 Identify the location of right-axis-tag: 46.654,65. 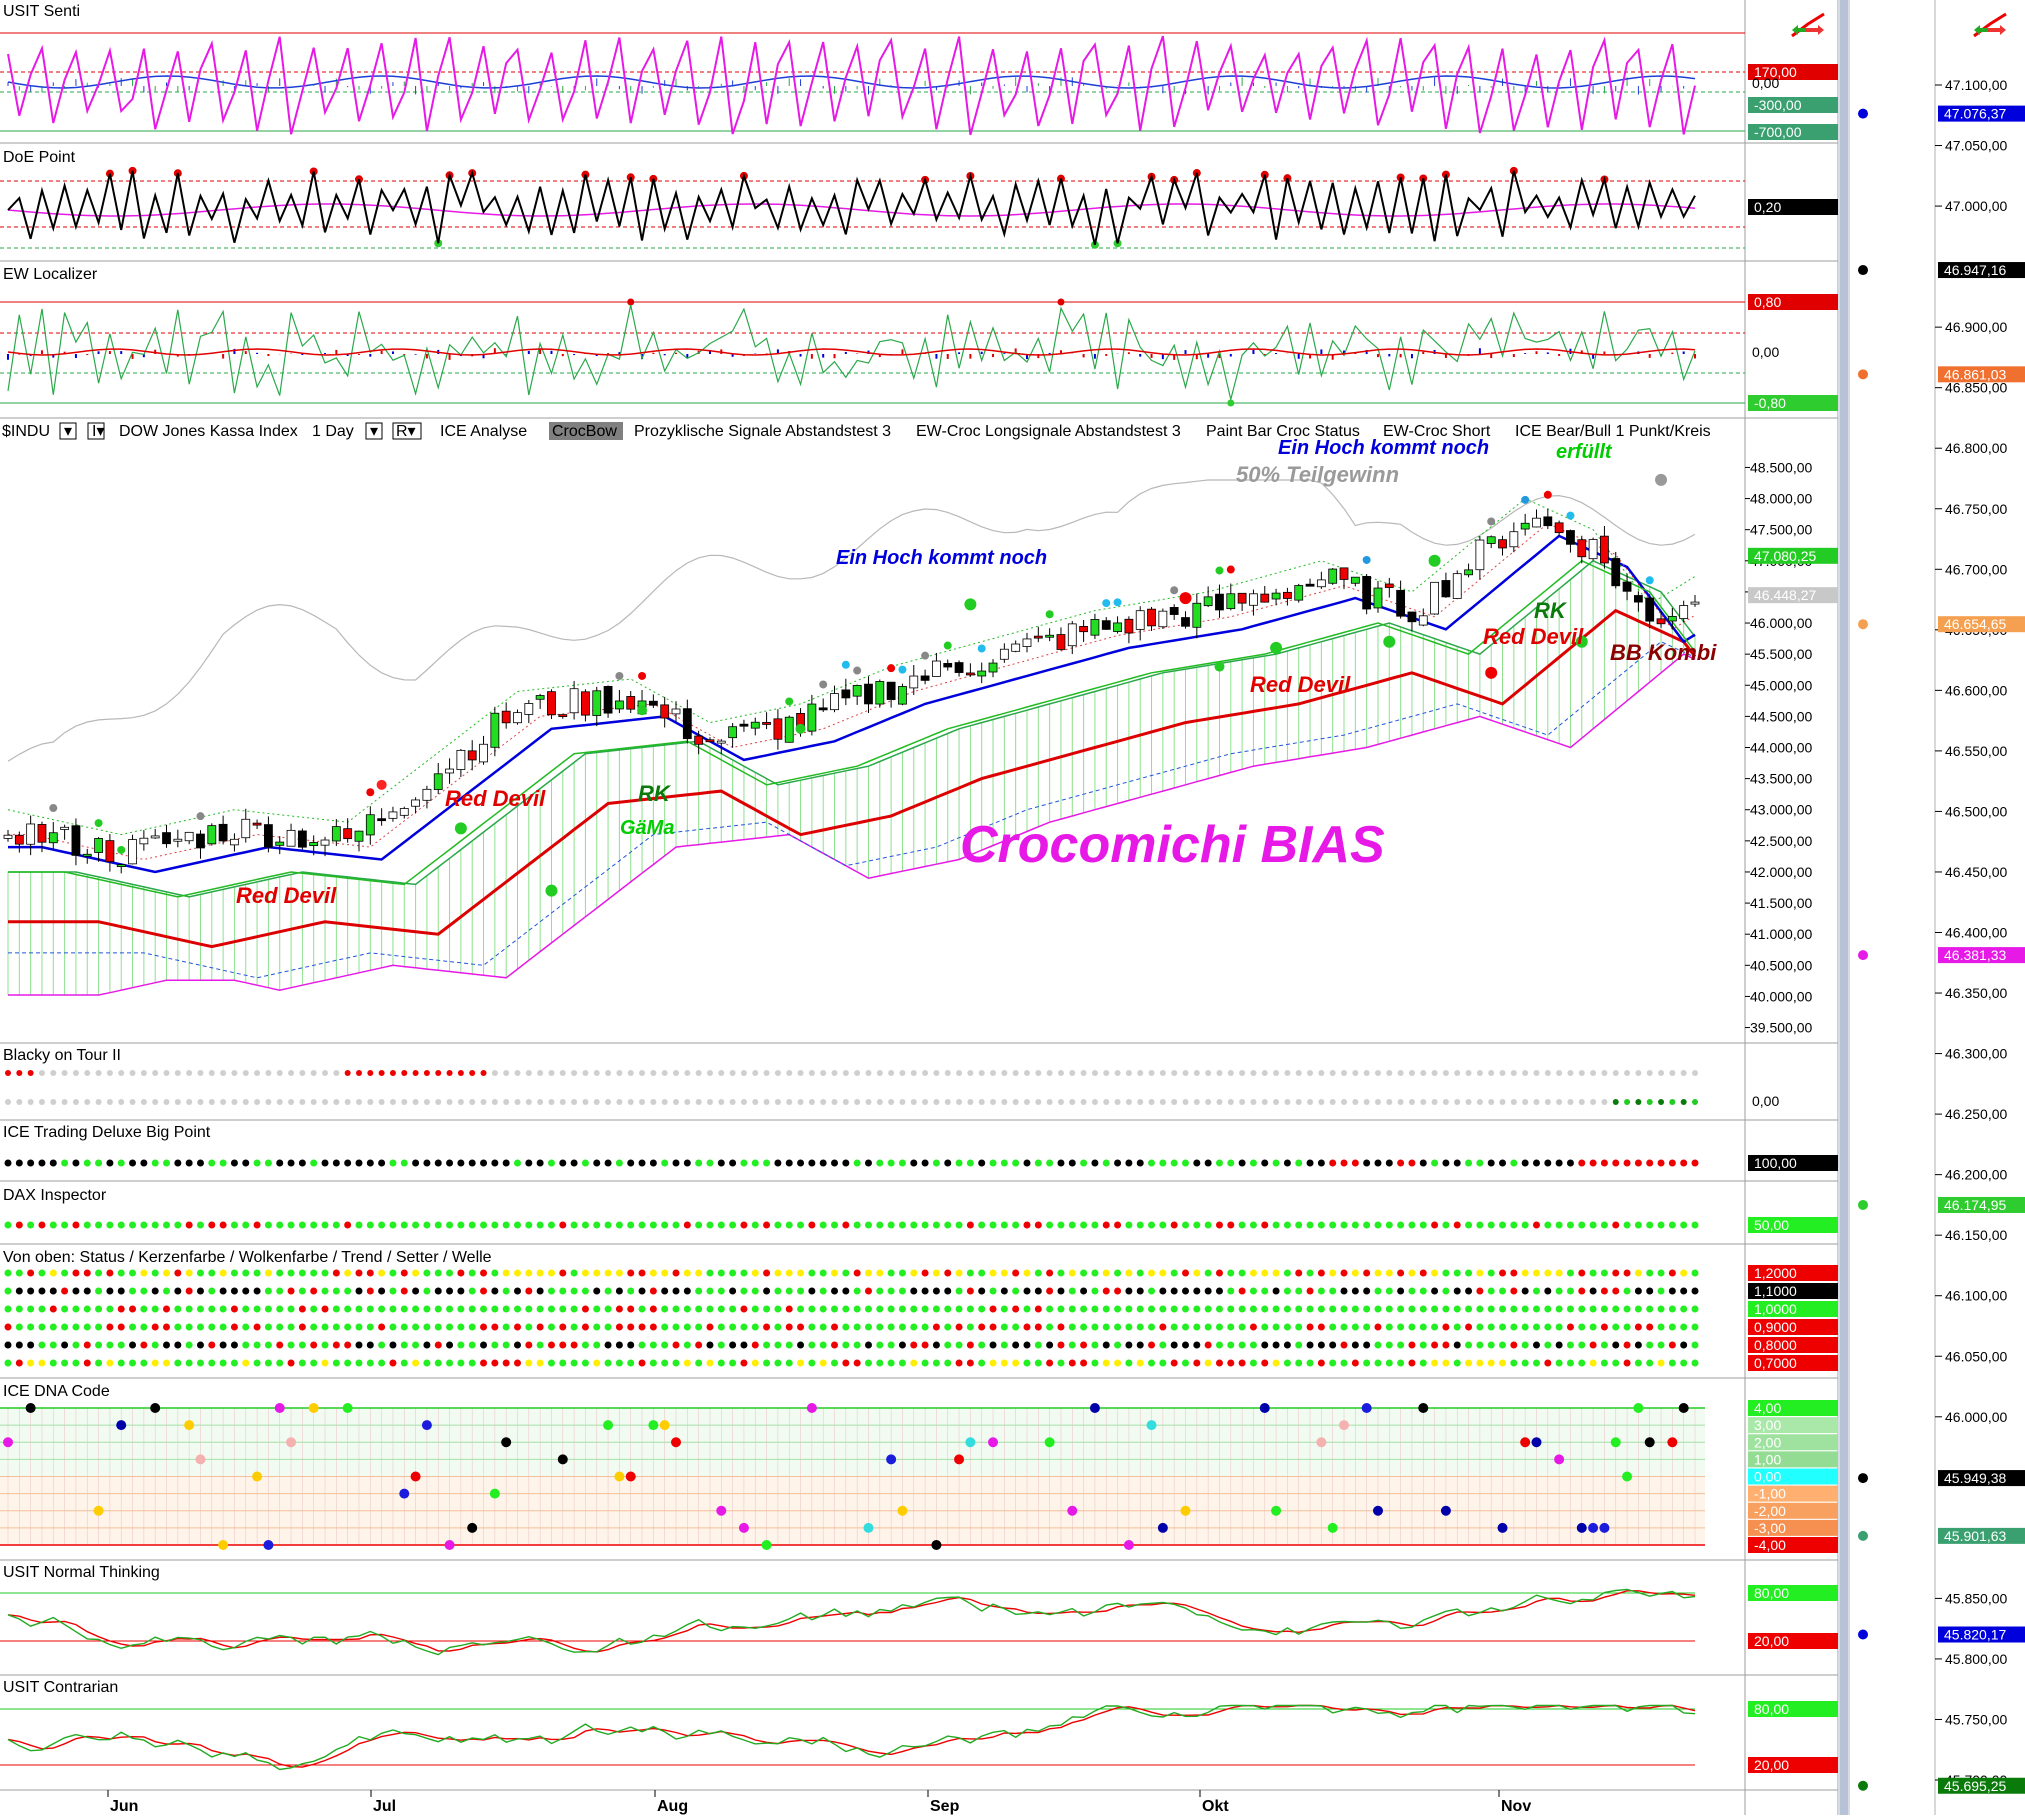
(1981, 624).